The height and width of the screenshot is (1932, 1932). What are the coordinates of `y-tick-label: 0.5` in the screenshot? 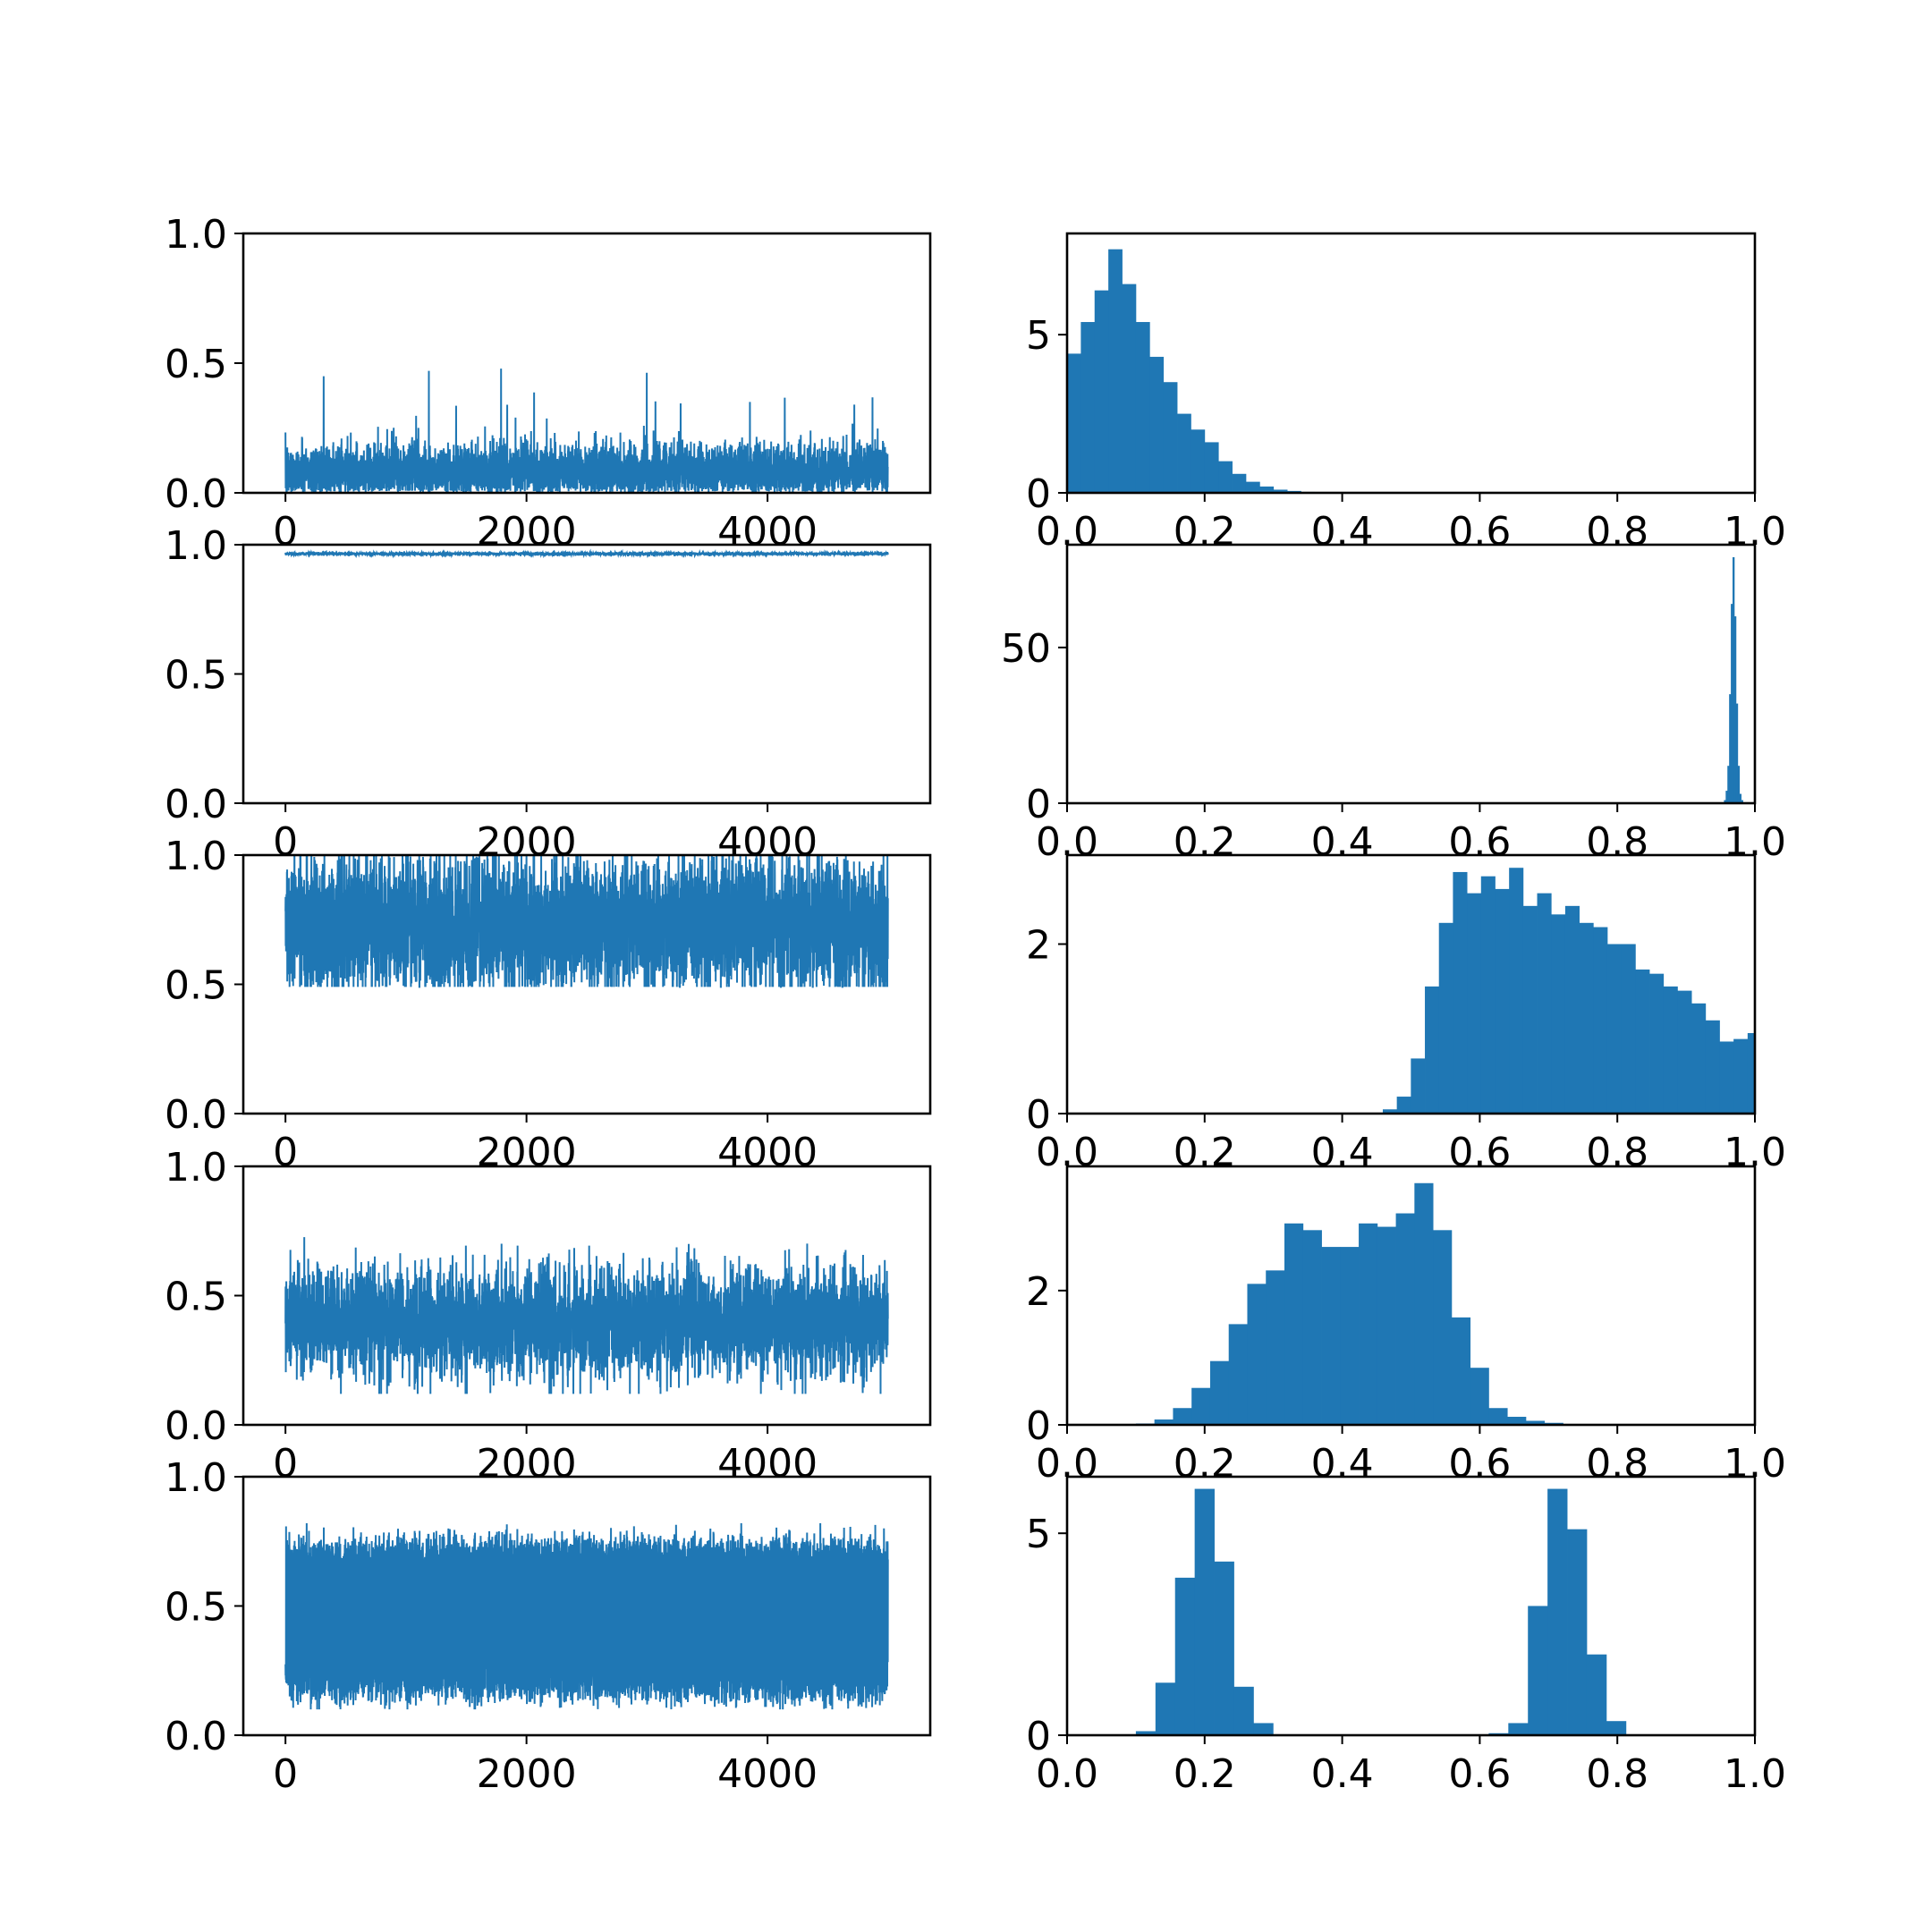 It's located at (196, 364).